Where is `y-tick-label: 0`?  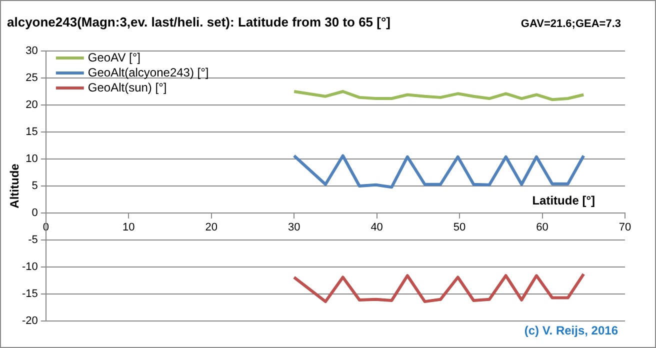 y-tick-label: 0 is located at coordinates (35, 213).